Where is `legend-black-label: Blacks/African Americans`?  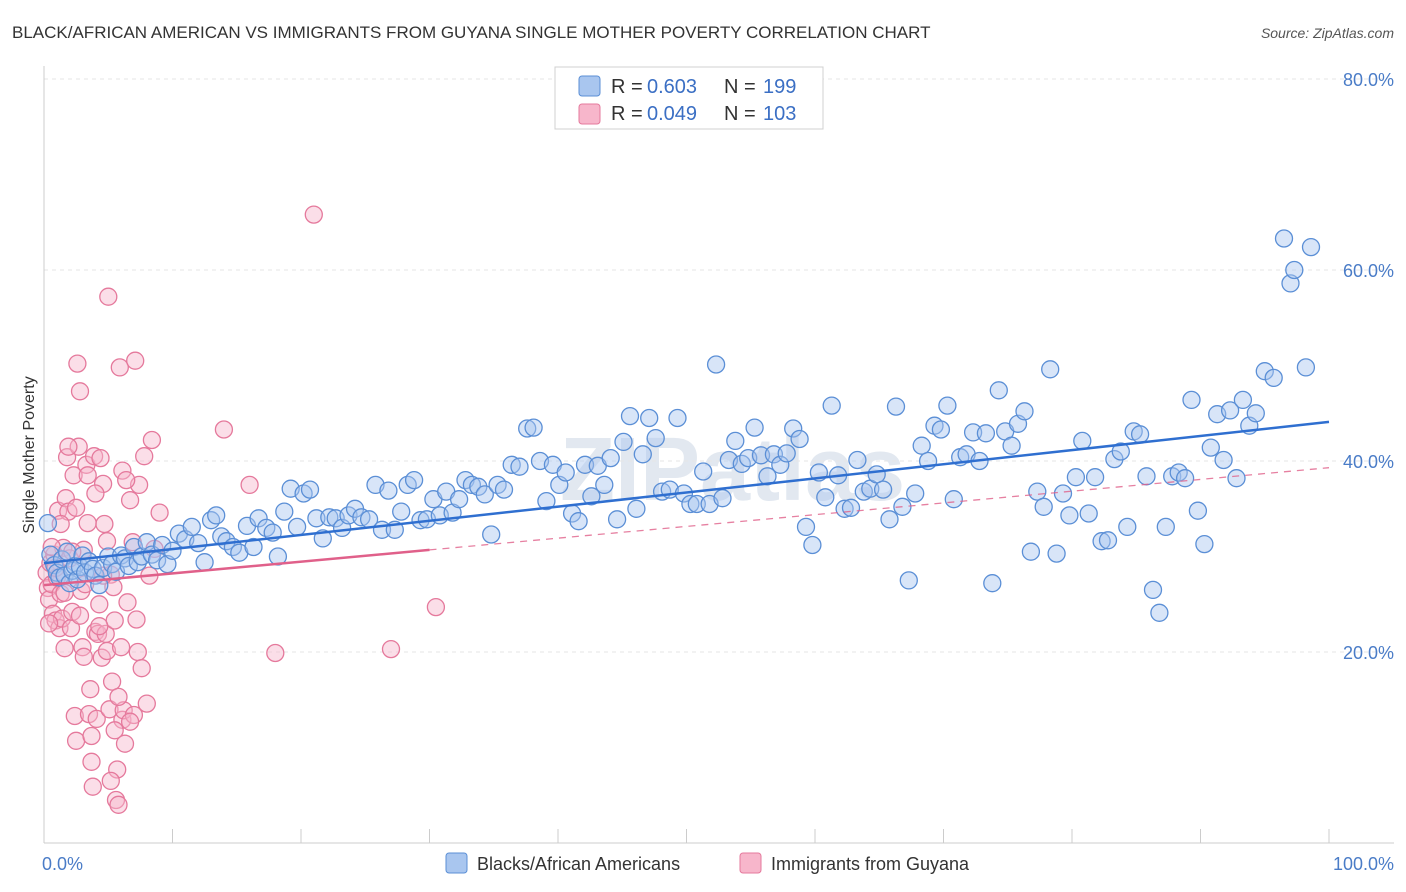
legend-black-label: Blacks/African Americans is located at coordinates (578, 864).